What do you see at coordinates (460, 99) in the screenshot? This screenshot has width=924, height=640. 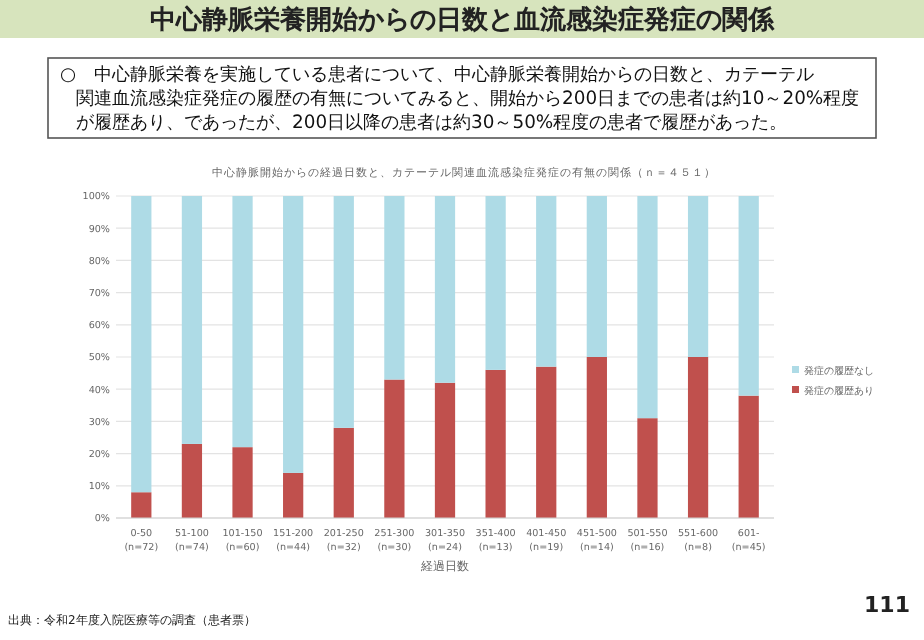 I see `chart-subtitle: ○ 中心静脈栄養を実施している患者について、中心静脈栄養開始からの日数と、カテーテル関連血流感染症発症の履歴の有無についてみると、開始から200日までの患者は約10～20%程度が履歴あり、であったが、200日以降の患者は約30～50%程度の患者で履歴があった。` at bounding box center [460, 99].